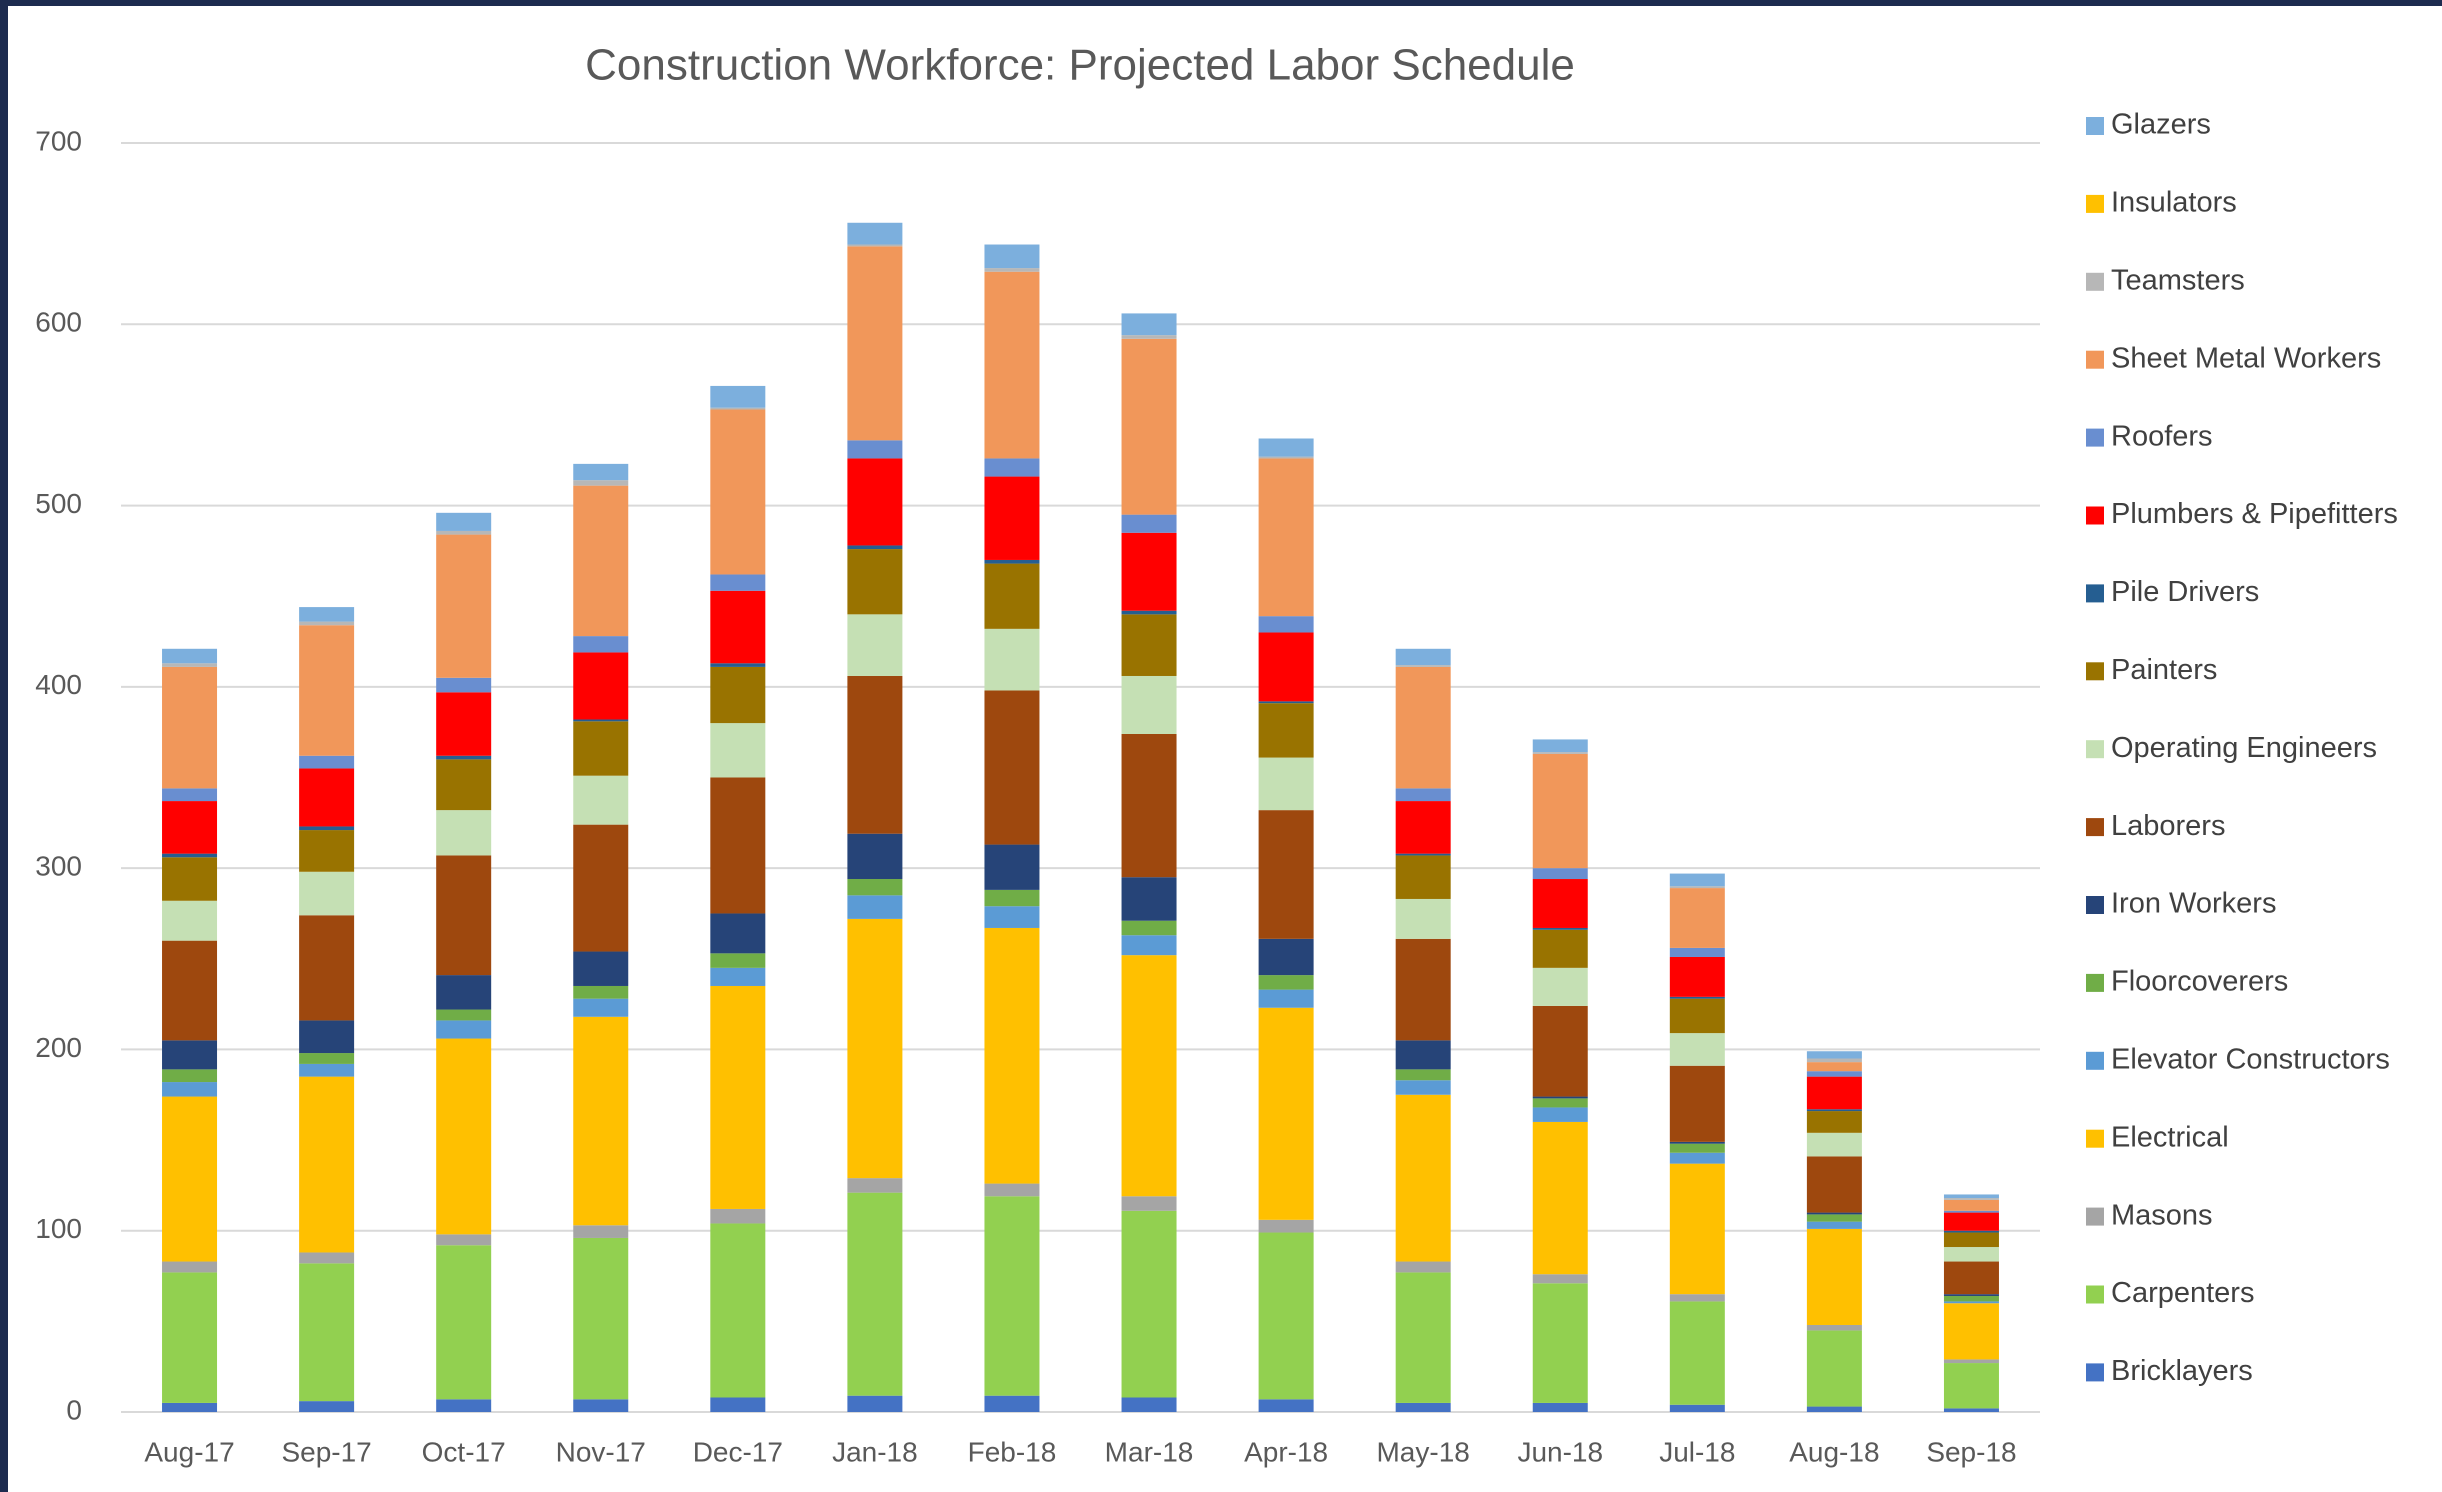 The width and height of the screenshot is (2442, 1492). I want to click on legend-label: Laborers, so click(2168, 826).